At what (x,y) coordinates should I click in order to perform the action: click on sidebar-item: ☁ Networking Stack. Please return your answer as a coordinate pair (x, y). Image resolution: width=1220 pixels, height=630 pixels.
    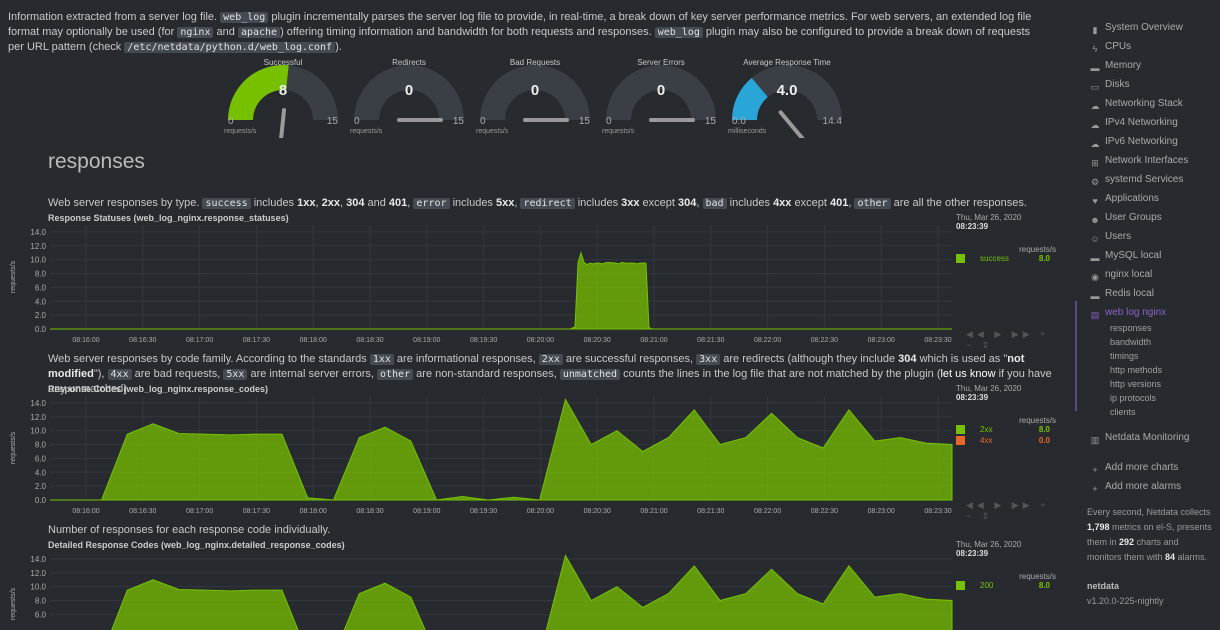
    Looking at the image, I should click on (1155, 103).